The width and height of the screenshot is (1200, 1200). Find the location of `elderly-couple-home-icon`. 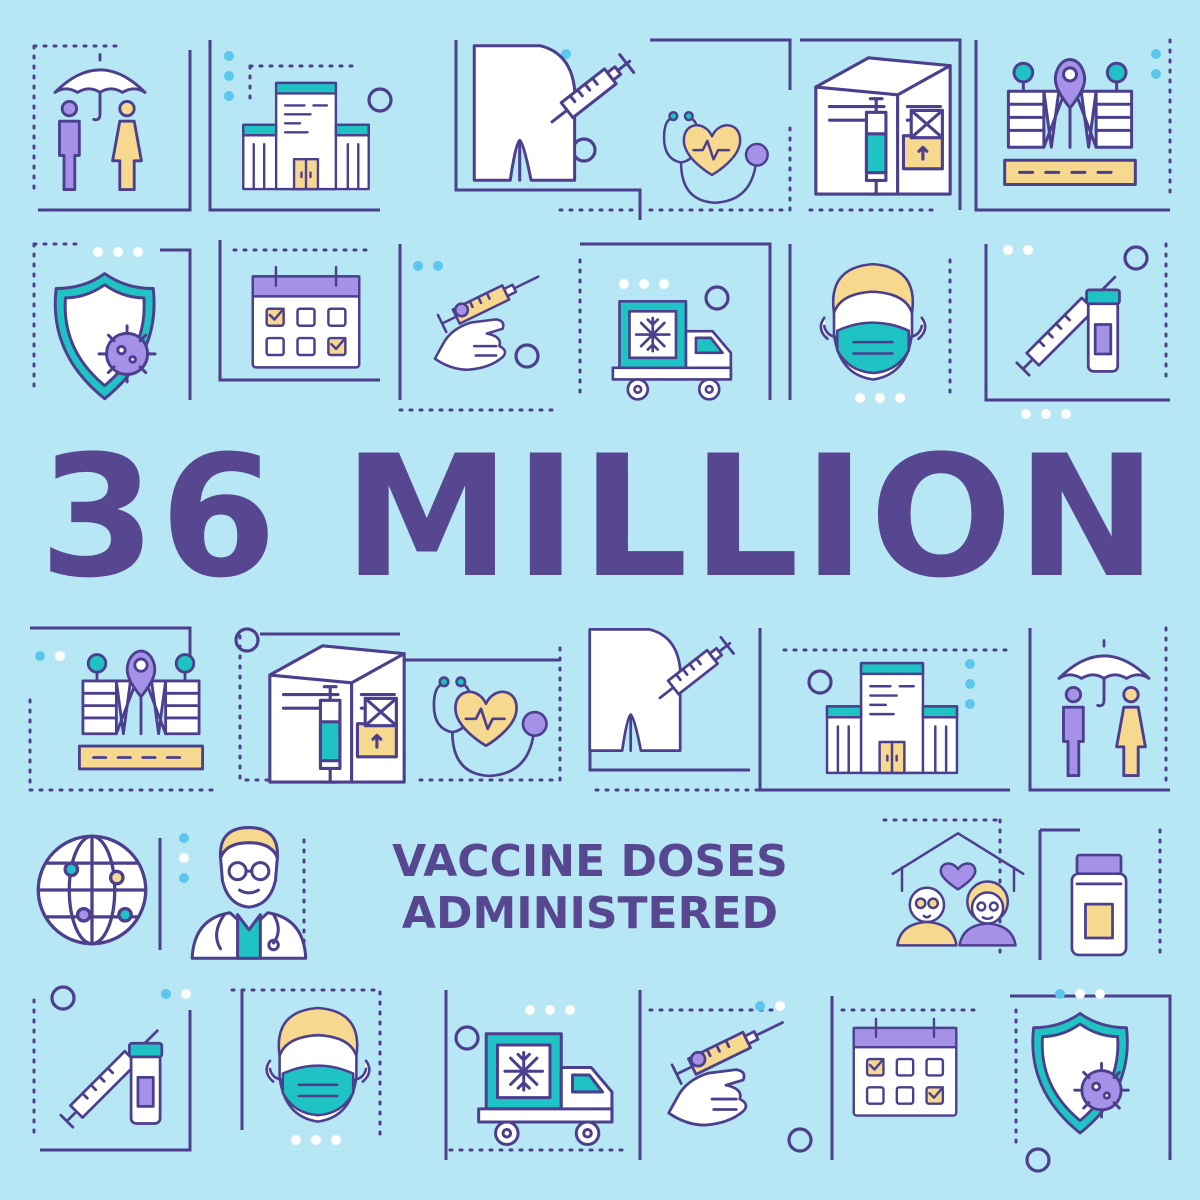

elderly-couple-home-icon is located at coordinates (958, 889).